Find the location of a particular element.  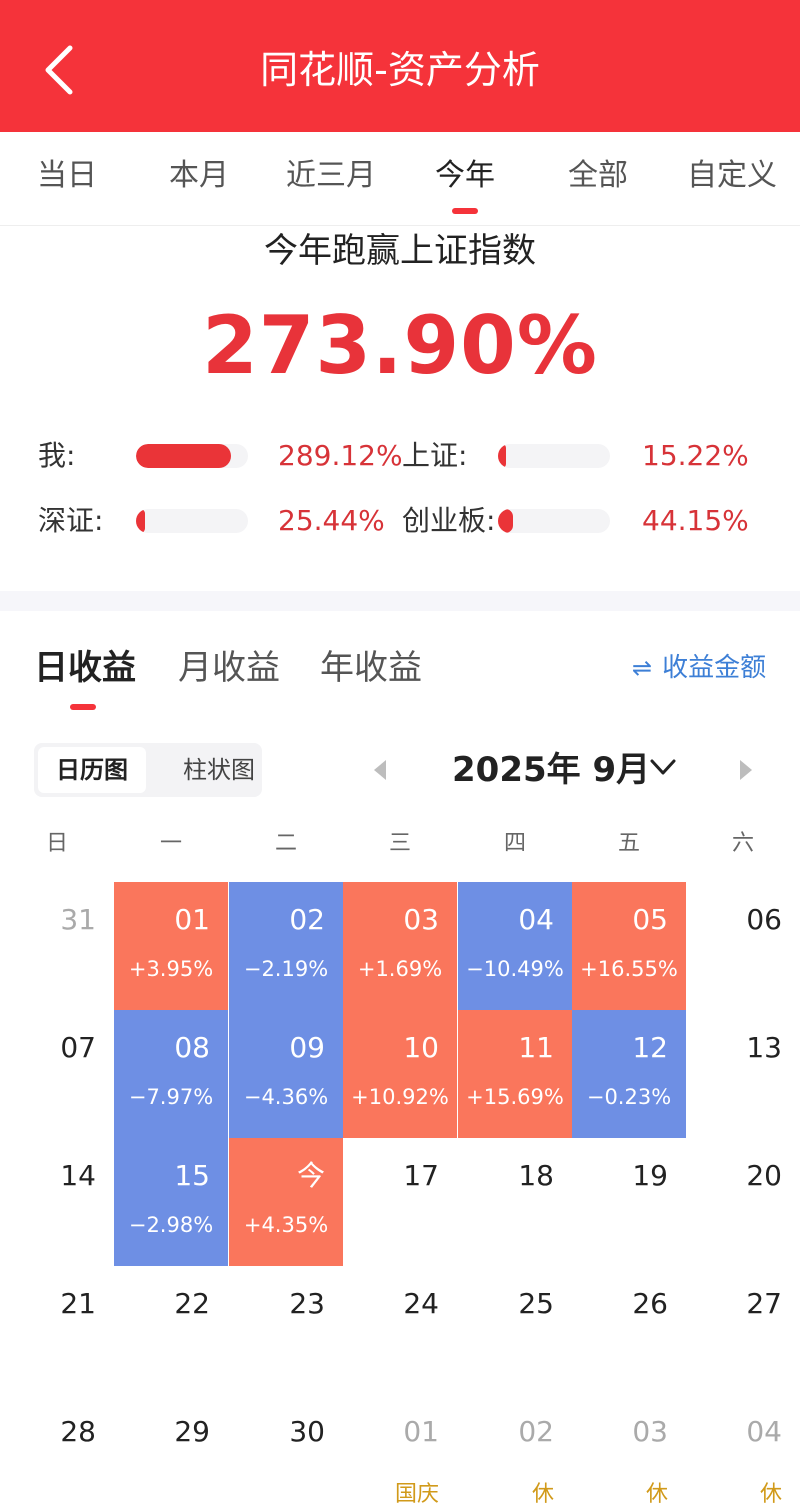

tab-today: 当日 is located at coordinates (67, 175).